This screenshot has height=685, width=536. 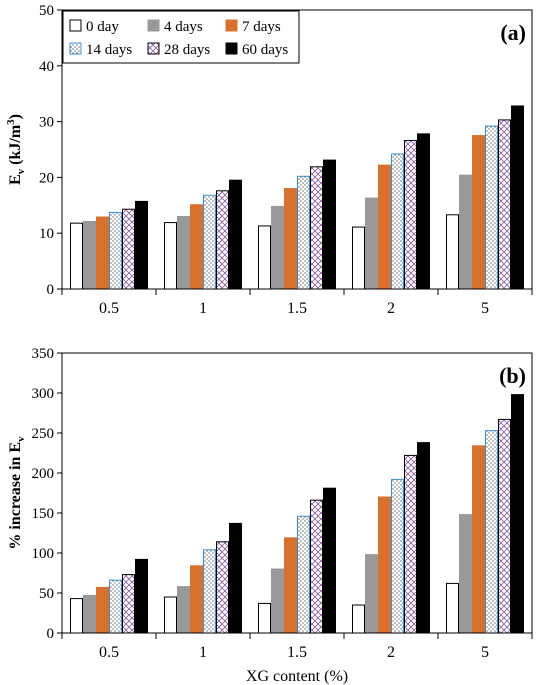 What do you see at coordinates (187, 50) in the screenshot?
I see `legend-label: 28 days` at bounding box center [187, 50].